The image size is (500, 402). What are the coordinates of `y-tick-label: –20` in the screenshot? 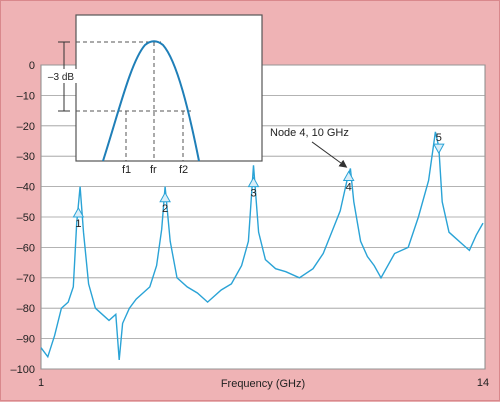 It's located at (26, 127).